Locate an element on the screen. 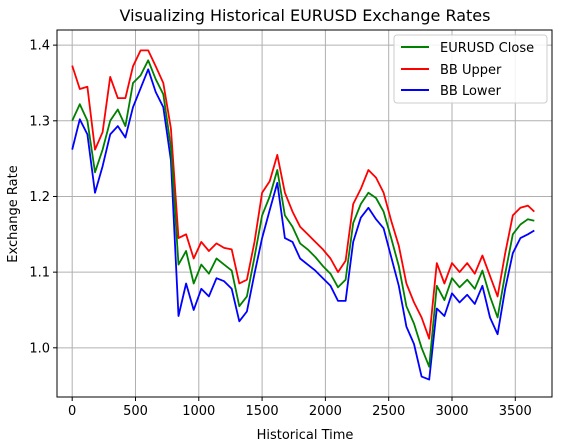 This screenshot has width=566, height=445. x-tick-label: 1000 is located at coordinates (198, 411).